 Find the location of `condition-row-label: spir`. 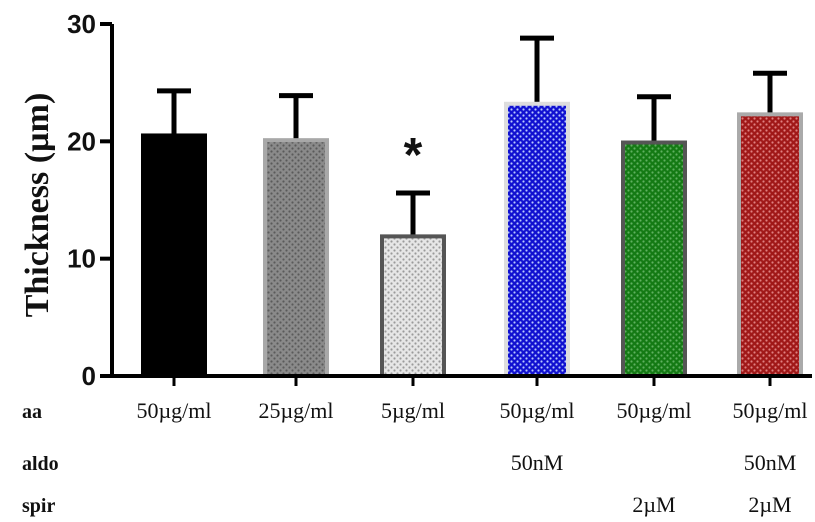

condition-row-label: spir is located at coordinates (38, 506).